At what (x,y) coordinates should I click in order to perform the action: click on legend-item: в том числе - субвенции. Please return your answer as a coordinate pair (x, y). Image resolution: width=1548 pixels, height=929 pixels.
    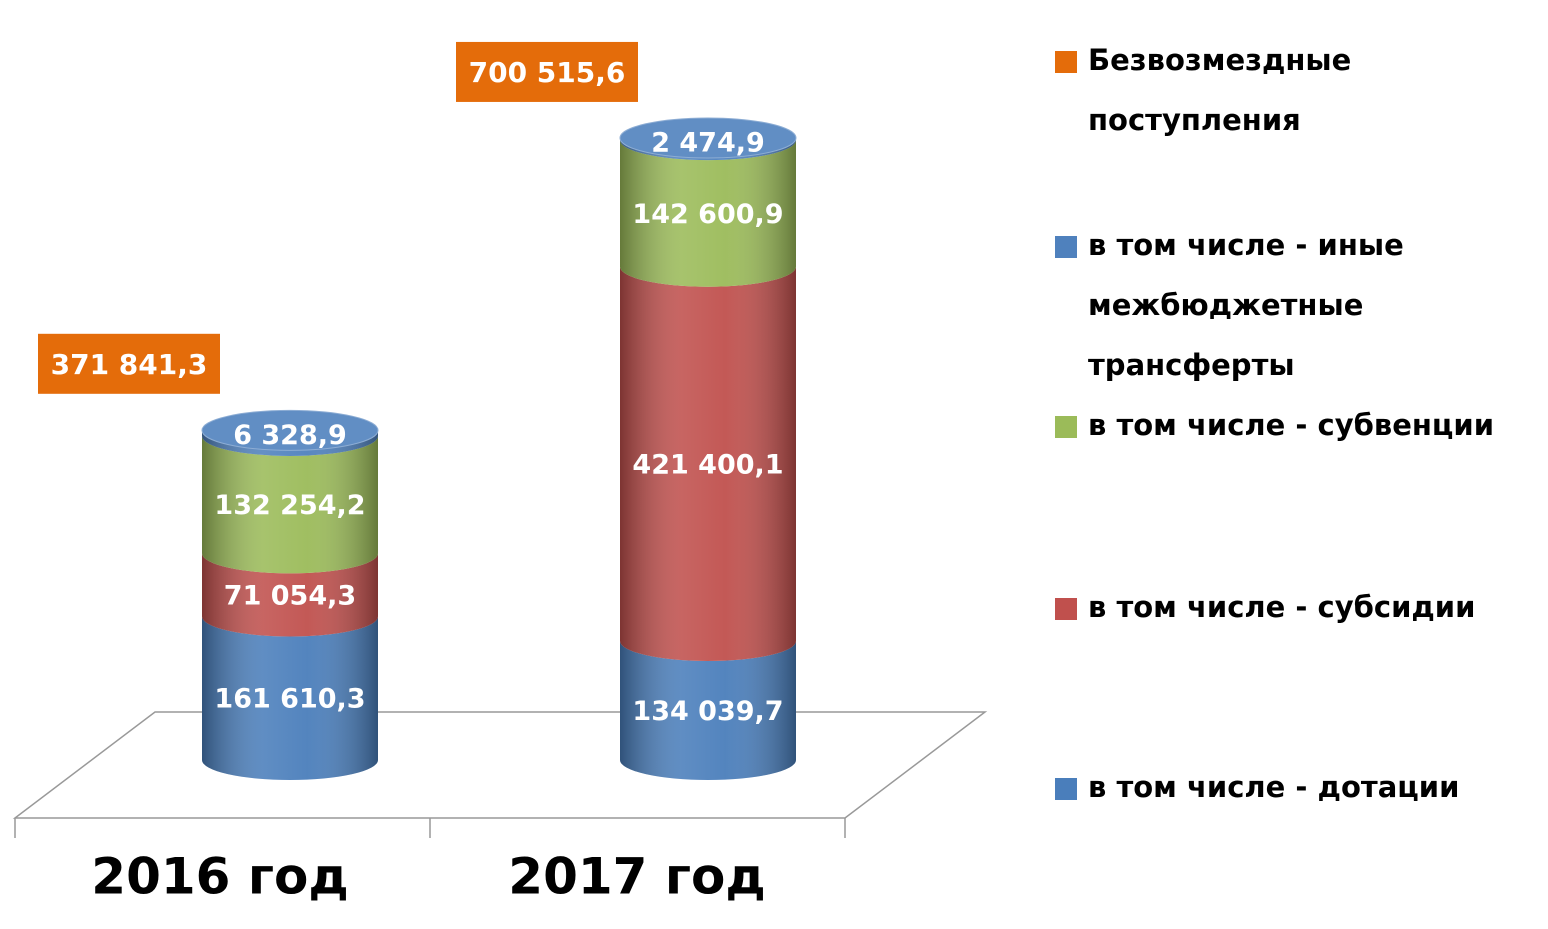
    Looking at the image, I should click on (1295, 425).